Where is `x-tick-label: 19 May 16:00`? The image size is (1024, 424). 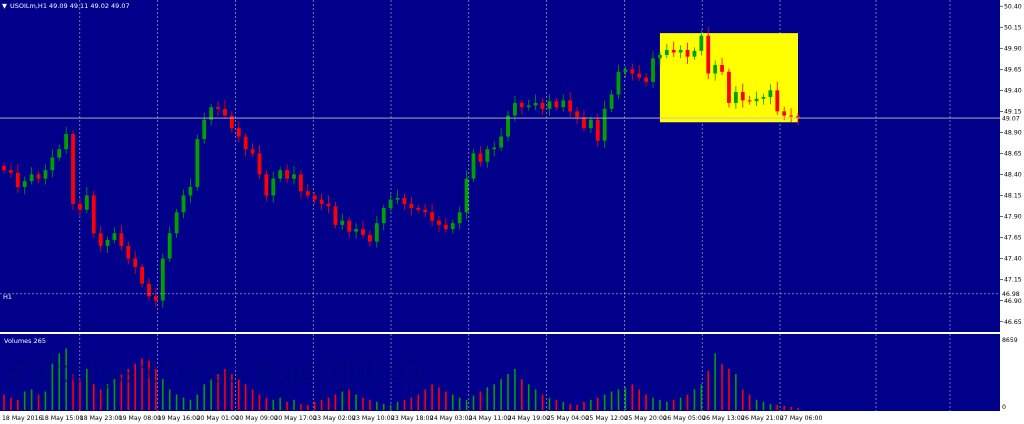
x-tick-label: 19 May 16:00 is located at coordinates (179, 418).